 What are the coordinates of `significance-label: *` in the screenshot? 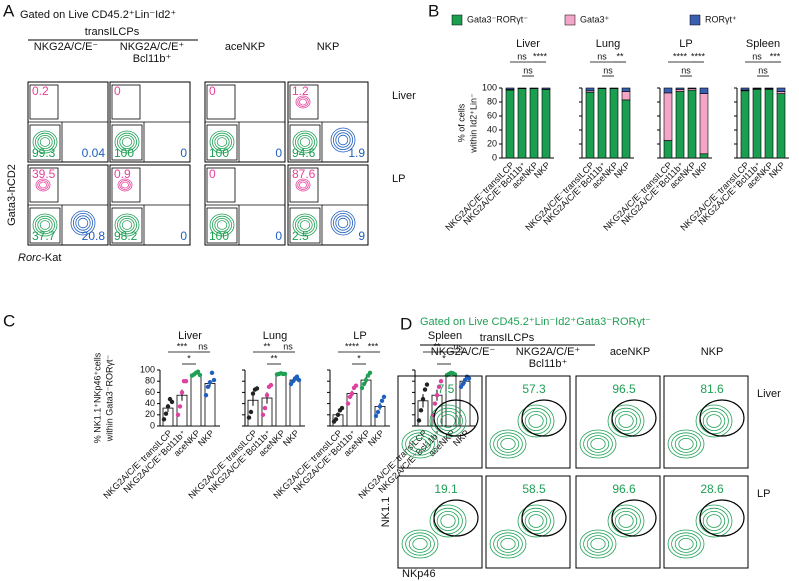 It's located at (359, 358).